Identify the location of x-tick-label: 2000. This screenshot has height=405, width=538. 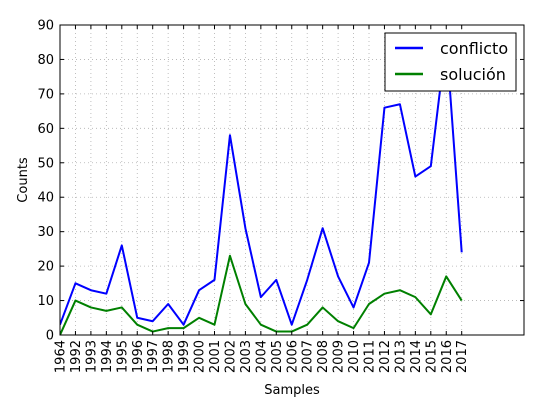
(200, 356).